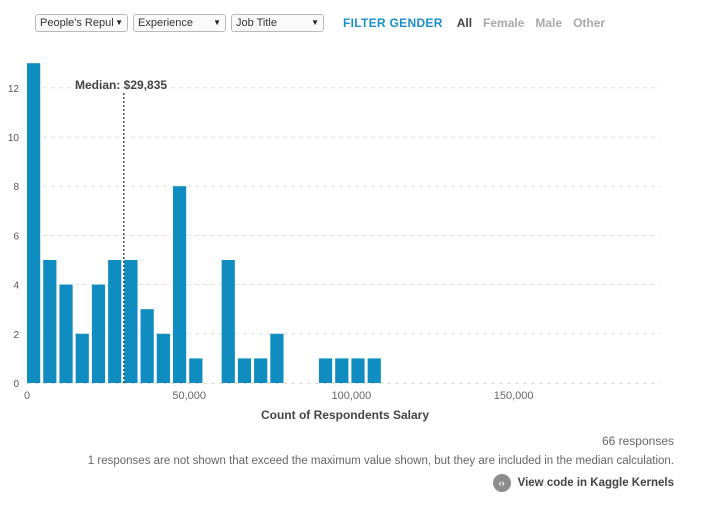 This screenshot has height=510, width=720. Describe the element at coordinates (77, 23) in the screenshot. I see `country-select-value: People's Repul` at that location.